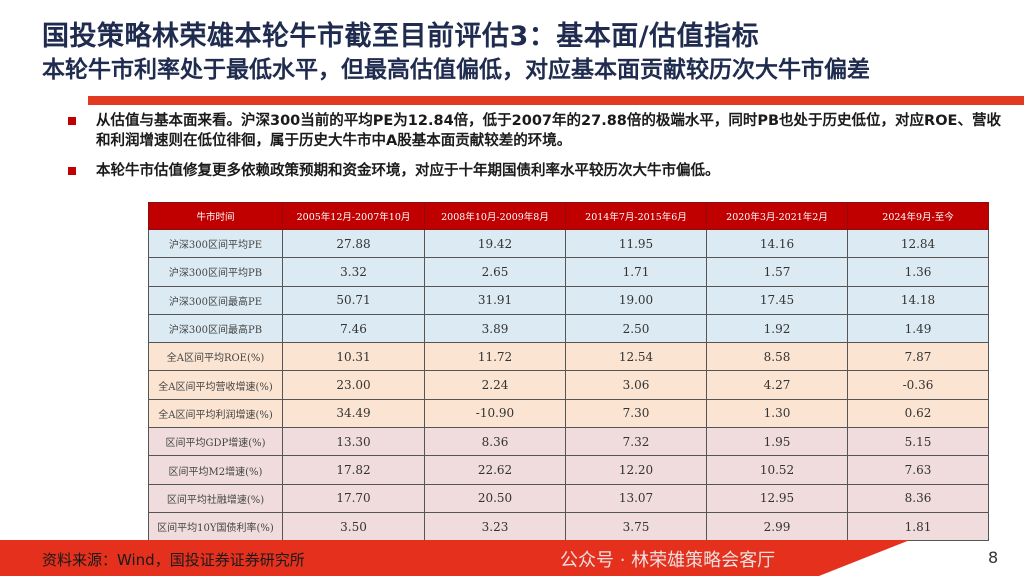 Image resolution: width=1024 pixels, height=576 pixels. What do you see at coordinates (353, 526) in the screenshot?
I see `table-cell: 3.50` at bounding box center [353, 526].